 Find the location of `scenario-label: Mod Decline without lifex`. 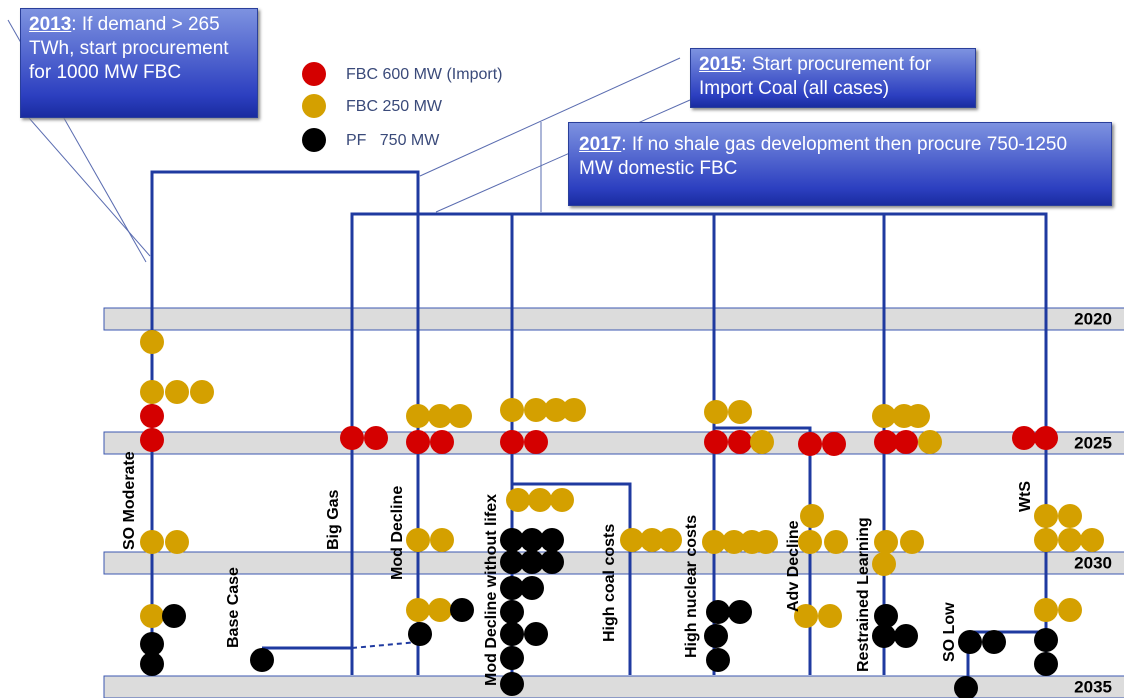

scenario-label: Mod Decline without lifex is located at coordinates (491, 590).